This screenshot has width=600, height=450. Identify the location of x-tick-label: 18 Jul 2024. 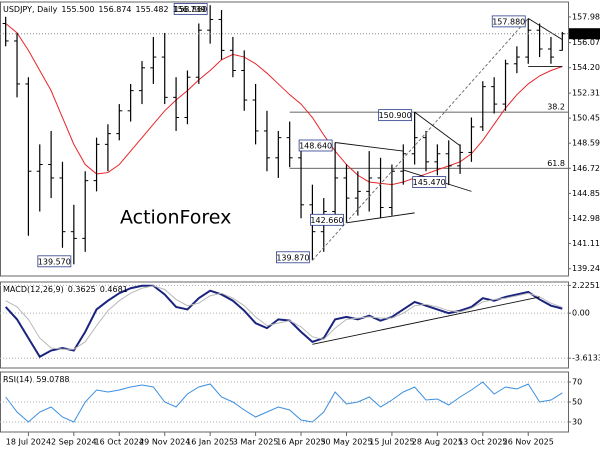
(28, 442).